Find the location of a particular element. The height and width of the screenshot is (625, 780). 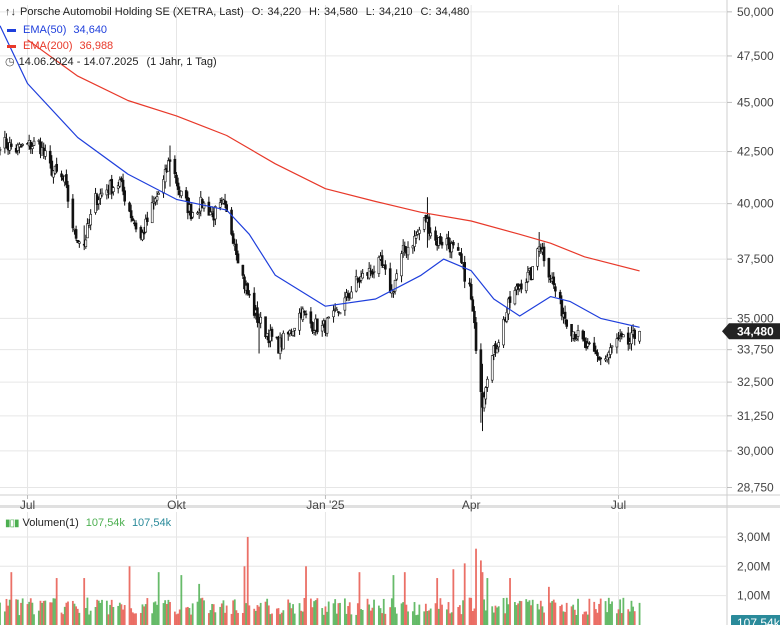

open-label: O: is located at coordinates (257, 12).